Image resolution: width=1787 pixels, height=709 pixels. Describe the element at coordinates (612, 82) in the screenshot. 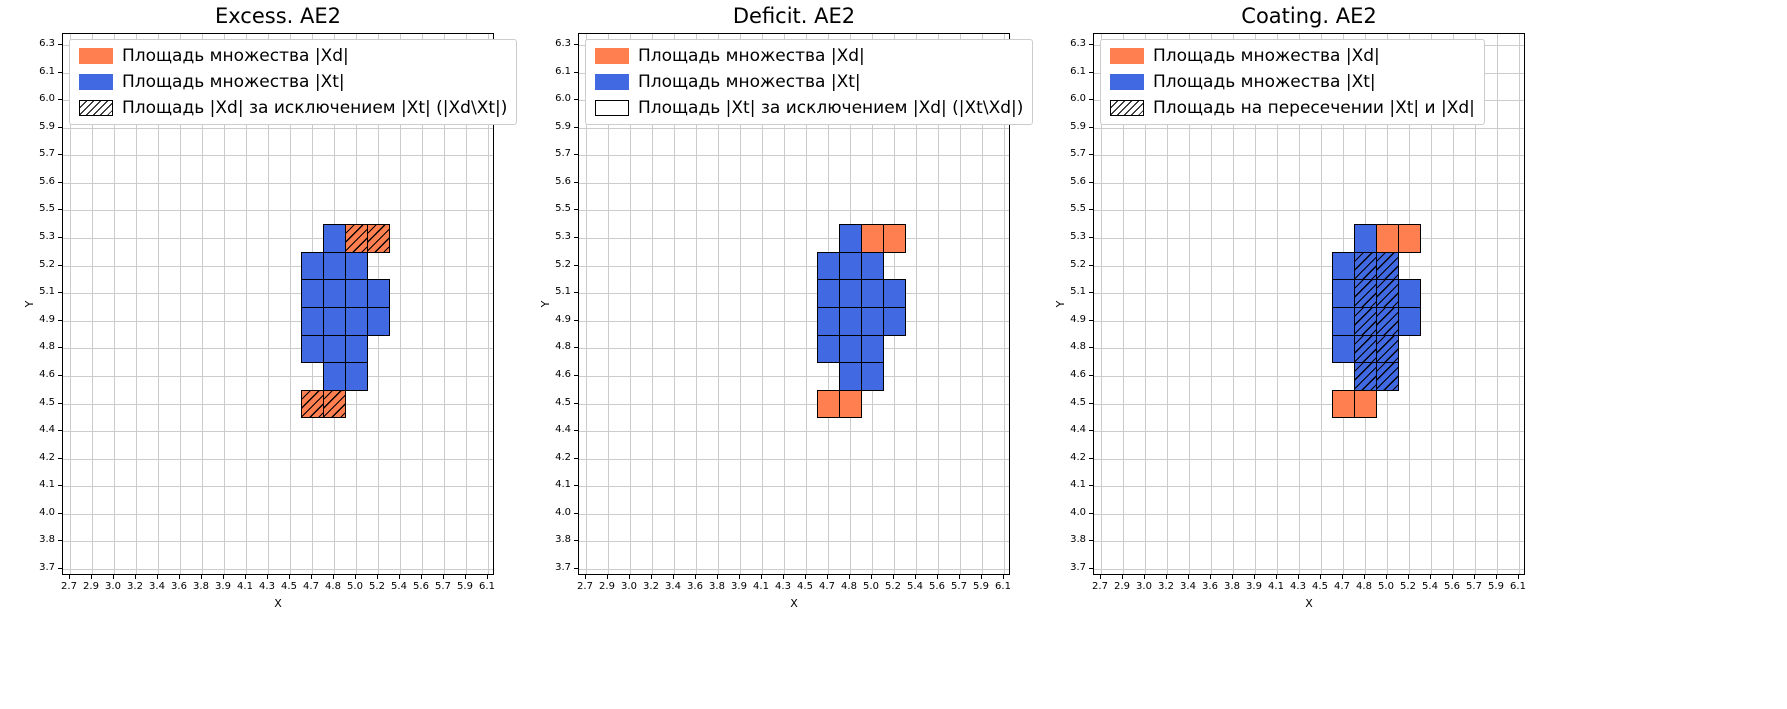

I see `legend-swatch-xt` at that location.